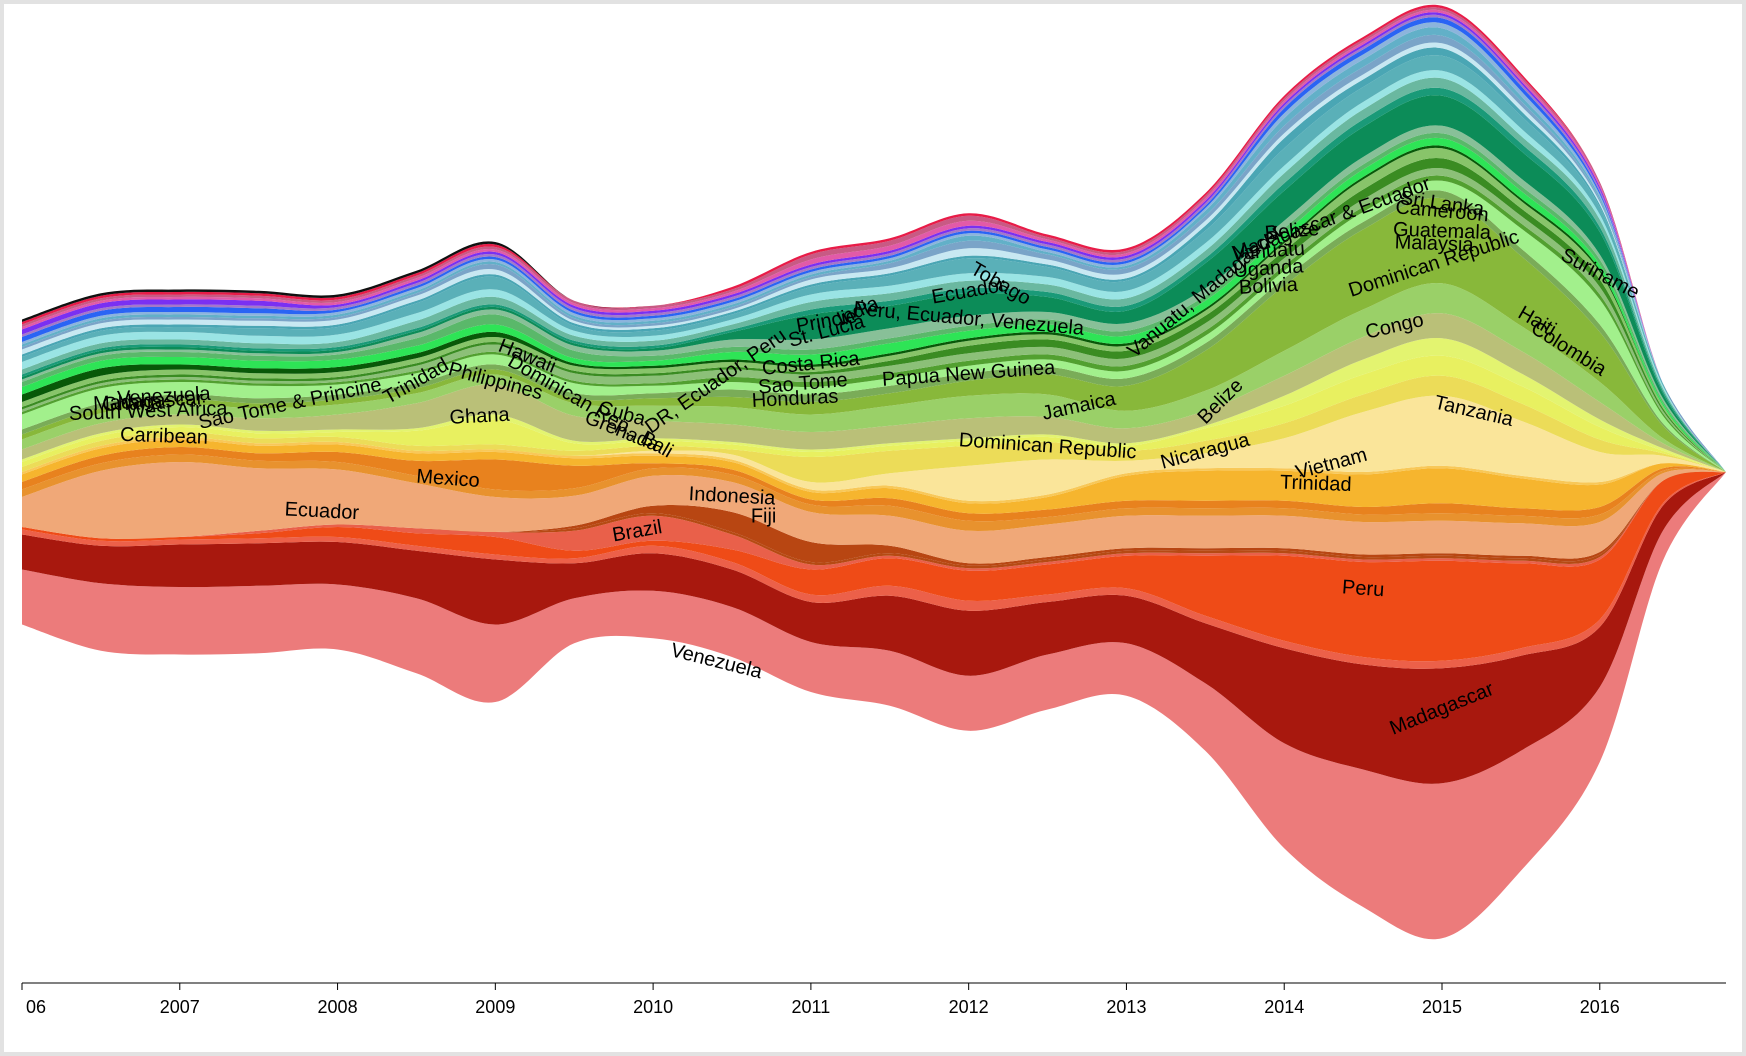 This screenshot has height=1056, width=1746. What do you see at coordinates (1363, 588) in the screenshot?
I see `stream-label-2: Peru` at bounding box center [1363, 588].